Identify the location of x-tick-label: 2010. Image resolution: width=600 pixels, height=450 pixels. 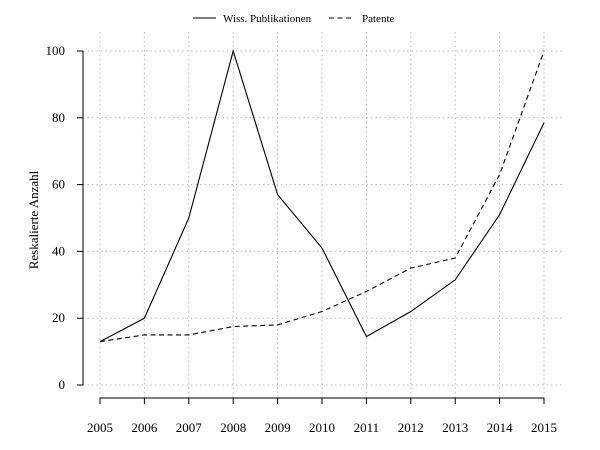
(322, 427).